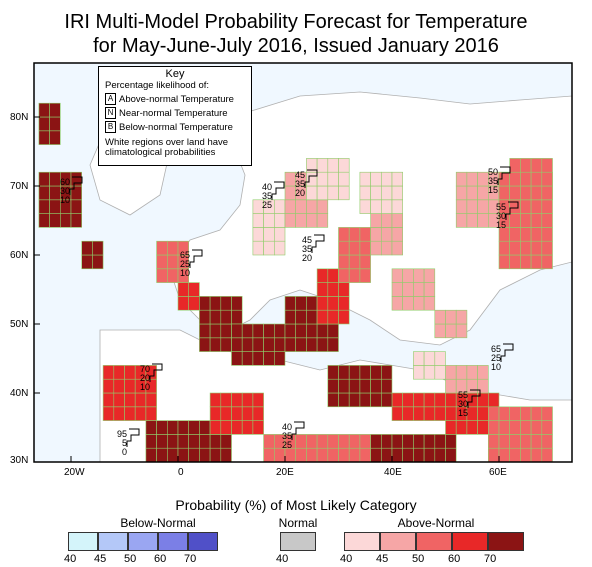 This screenshot has height=567, width=592. What do you see at coordinates (157, 85) in the screenshot?
I see `key-subtitle: Percentage likelihood of:` at bounding box center [157, 85].